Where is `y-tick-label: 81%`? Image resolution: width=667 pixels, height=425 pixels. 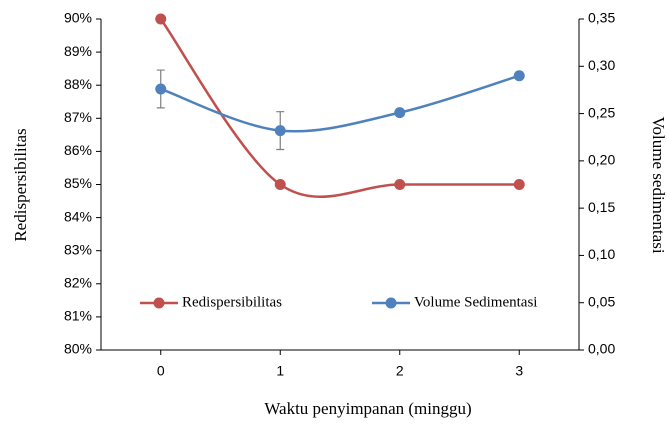 y-tick-label: 81% is located at coordinates (78, 316).